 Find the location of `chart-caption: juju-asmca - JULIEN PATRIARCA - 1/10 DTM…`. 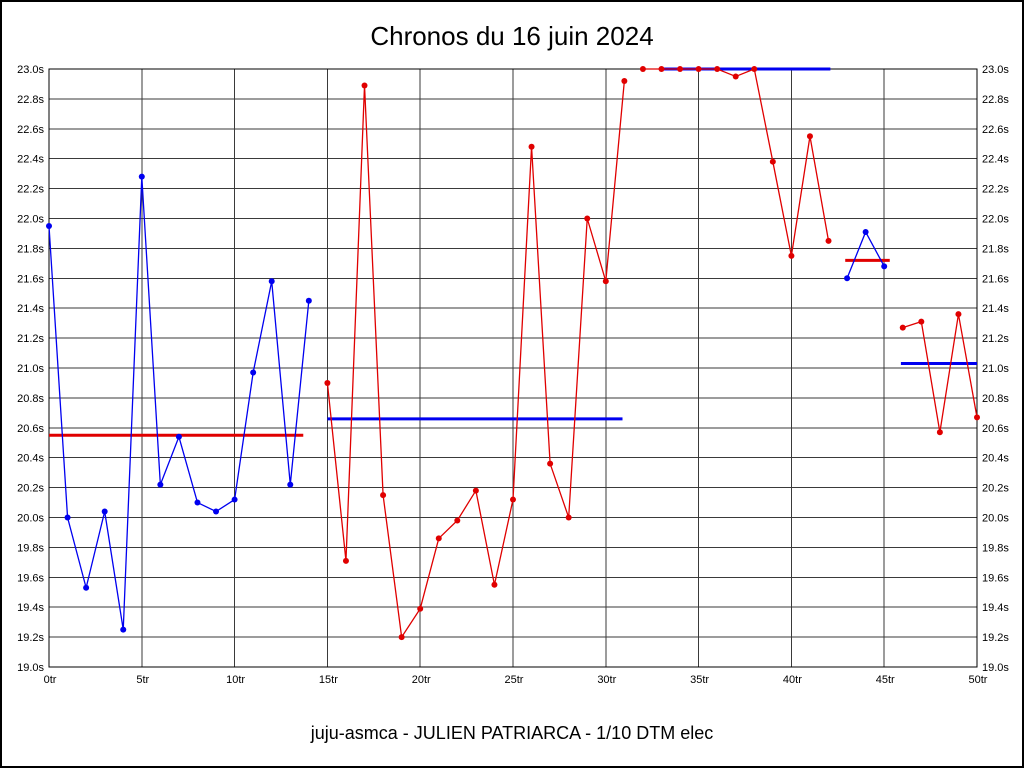

chart-caption: juju-asmca - JULIEN PATRIARCA - 1/10 DTM… is located at coordinates (512, 733).